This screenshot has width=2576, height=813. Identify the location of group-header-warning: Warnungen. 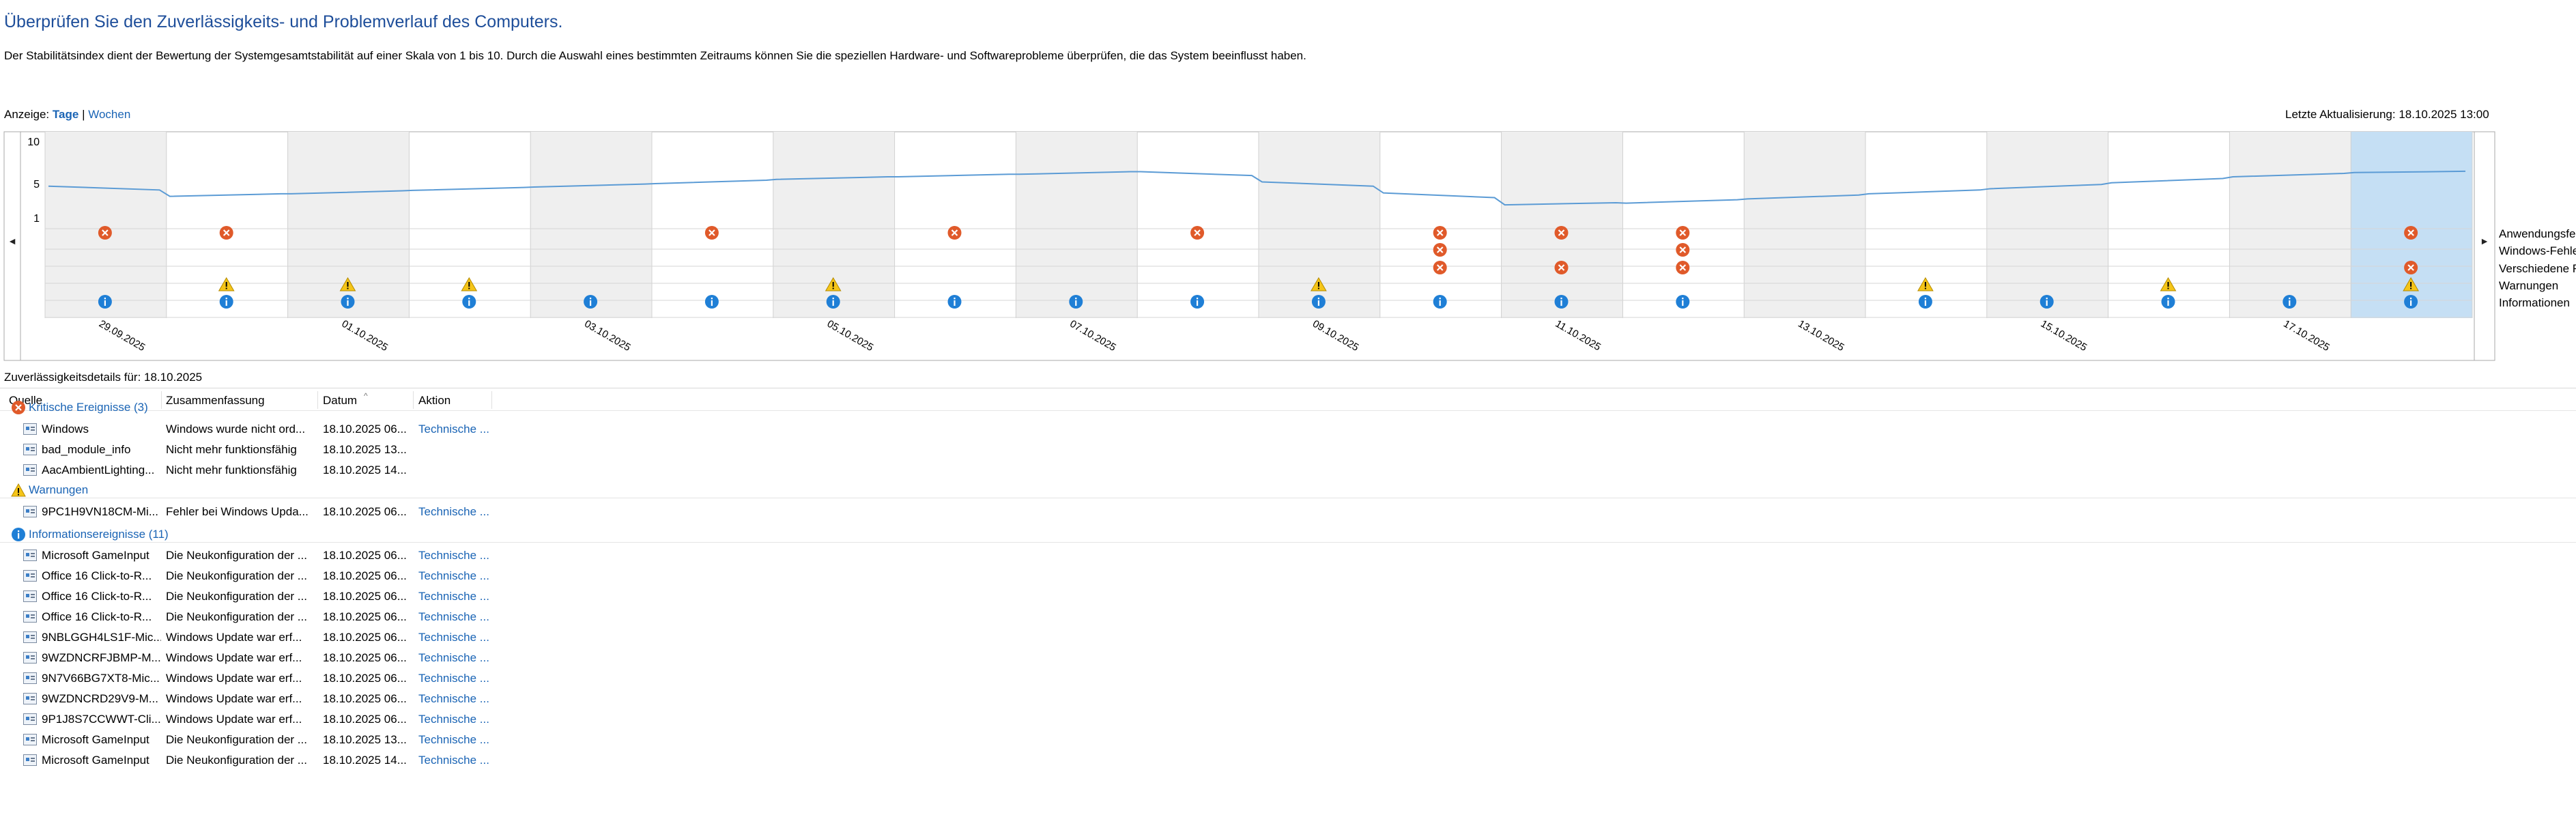
(49, 490).